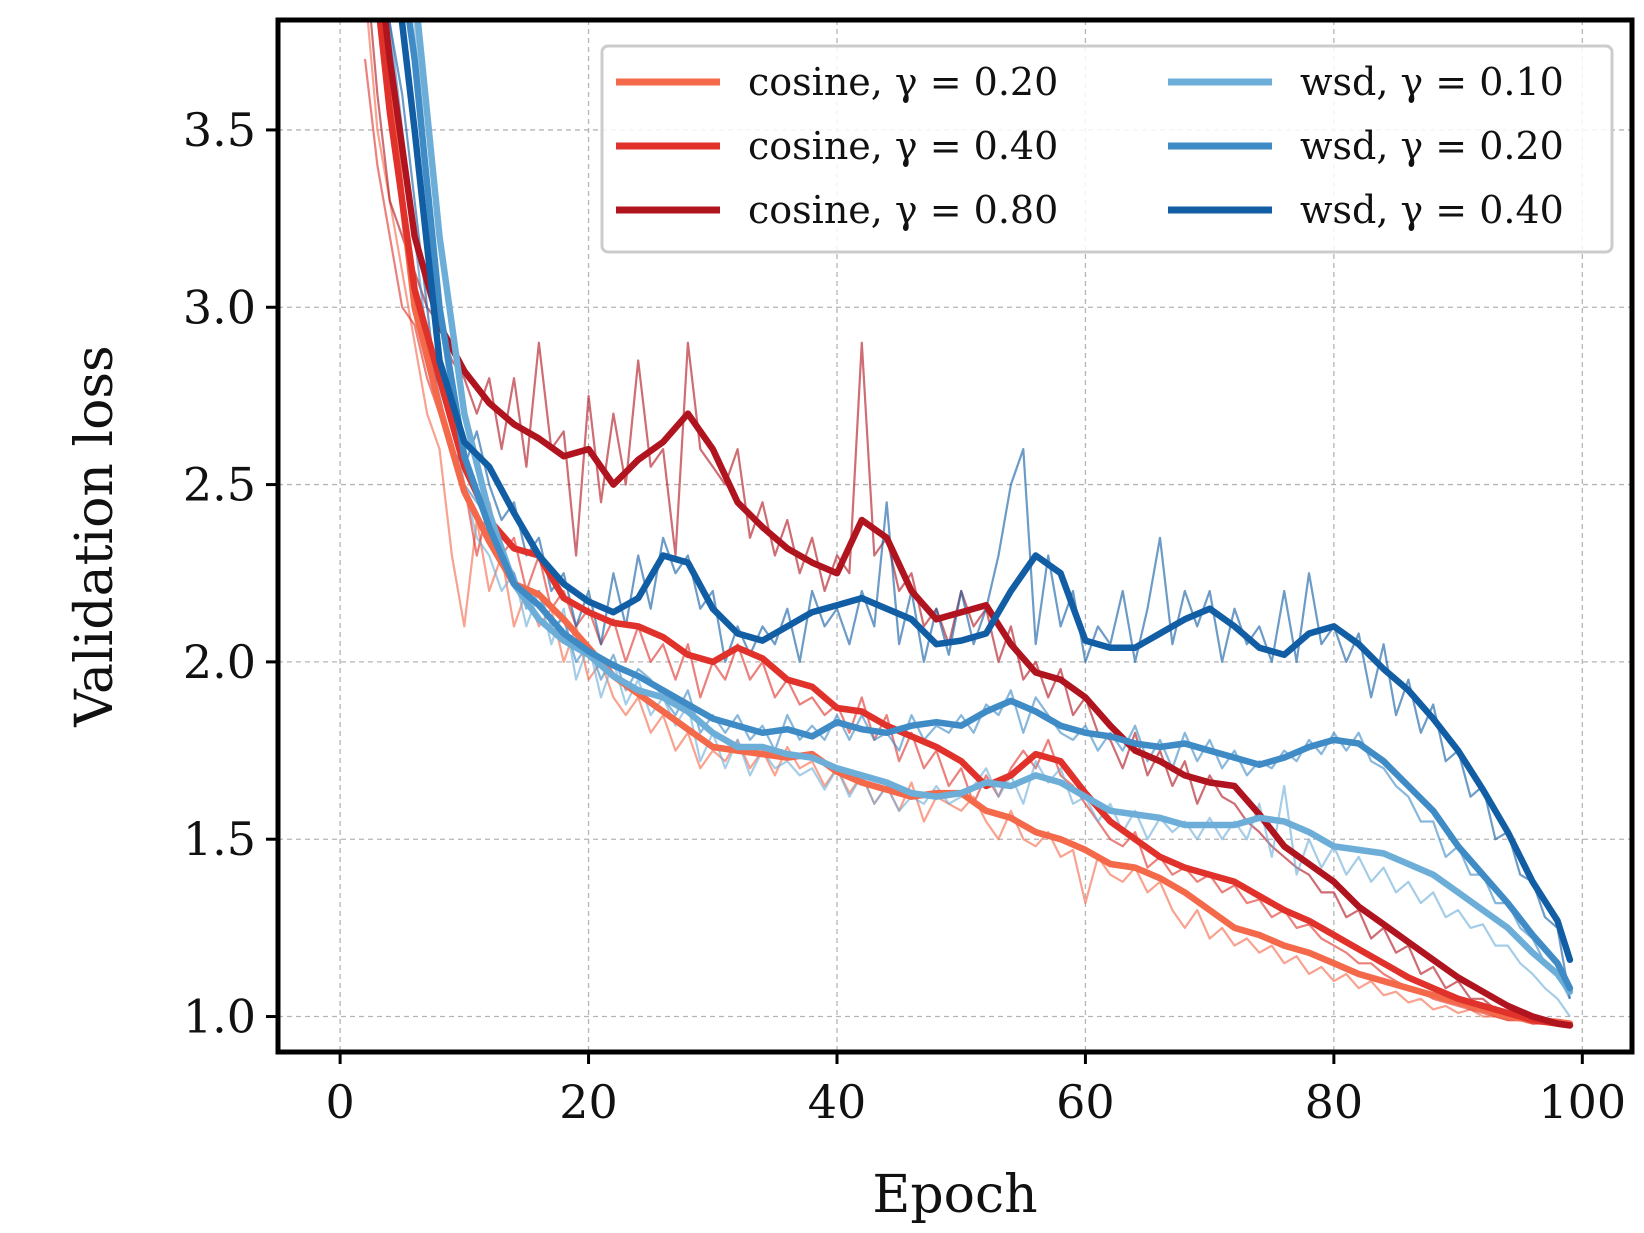 The image size is (1644, 1233). What do you see at coordinates (1085, 1102) in the screenshot?
I see `x-tick-label: 60` at bounding box center [1085, 1102].